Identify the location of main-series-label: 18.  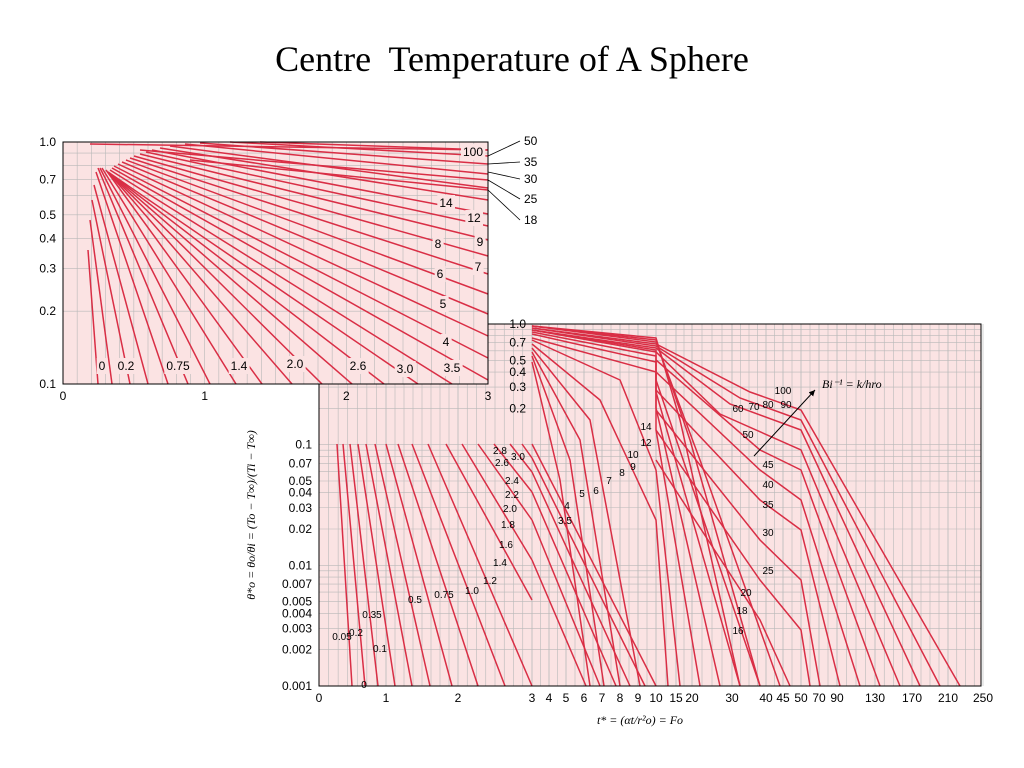
(742, 611).